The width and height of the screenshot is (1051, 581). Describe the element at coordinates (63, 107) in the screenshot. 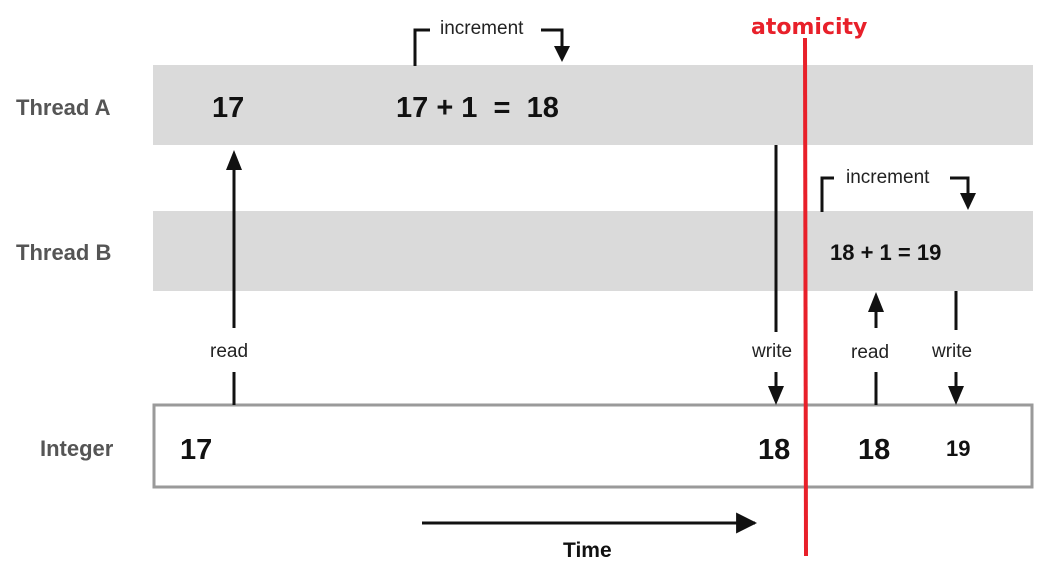

I see `lane-label-thread-a: Thread A` at that location.